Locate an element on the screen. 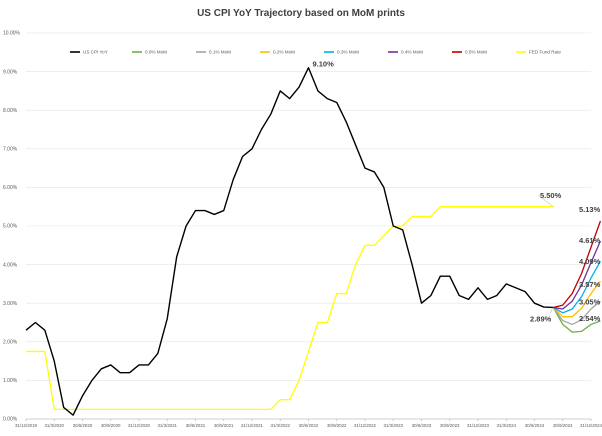 Image resolution: width=602 pixels, height=436 pixels. x-tick-label: 31/3/2023 is located at coordinates (393, 425).